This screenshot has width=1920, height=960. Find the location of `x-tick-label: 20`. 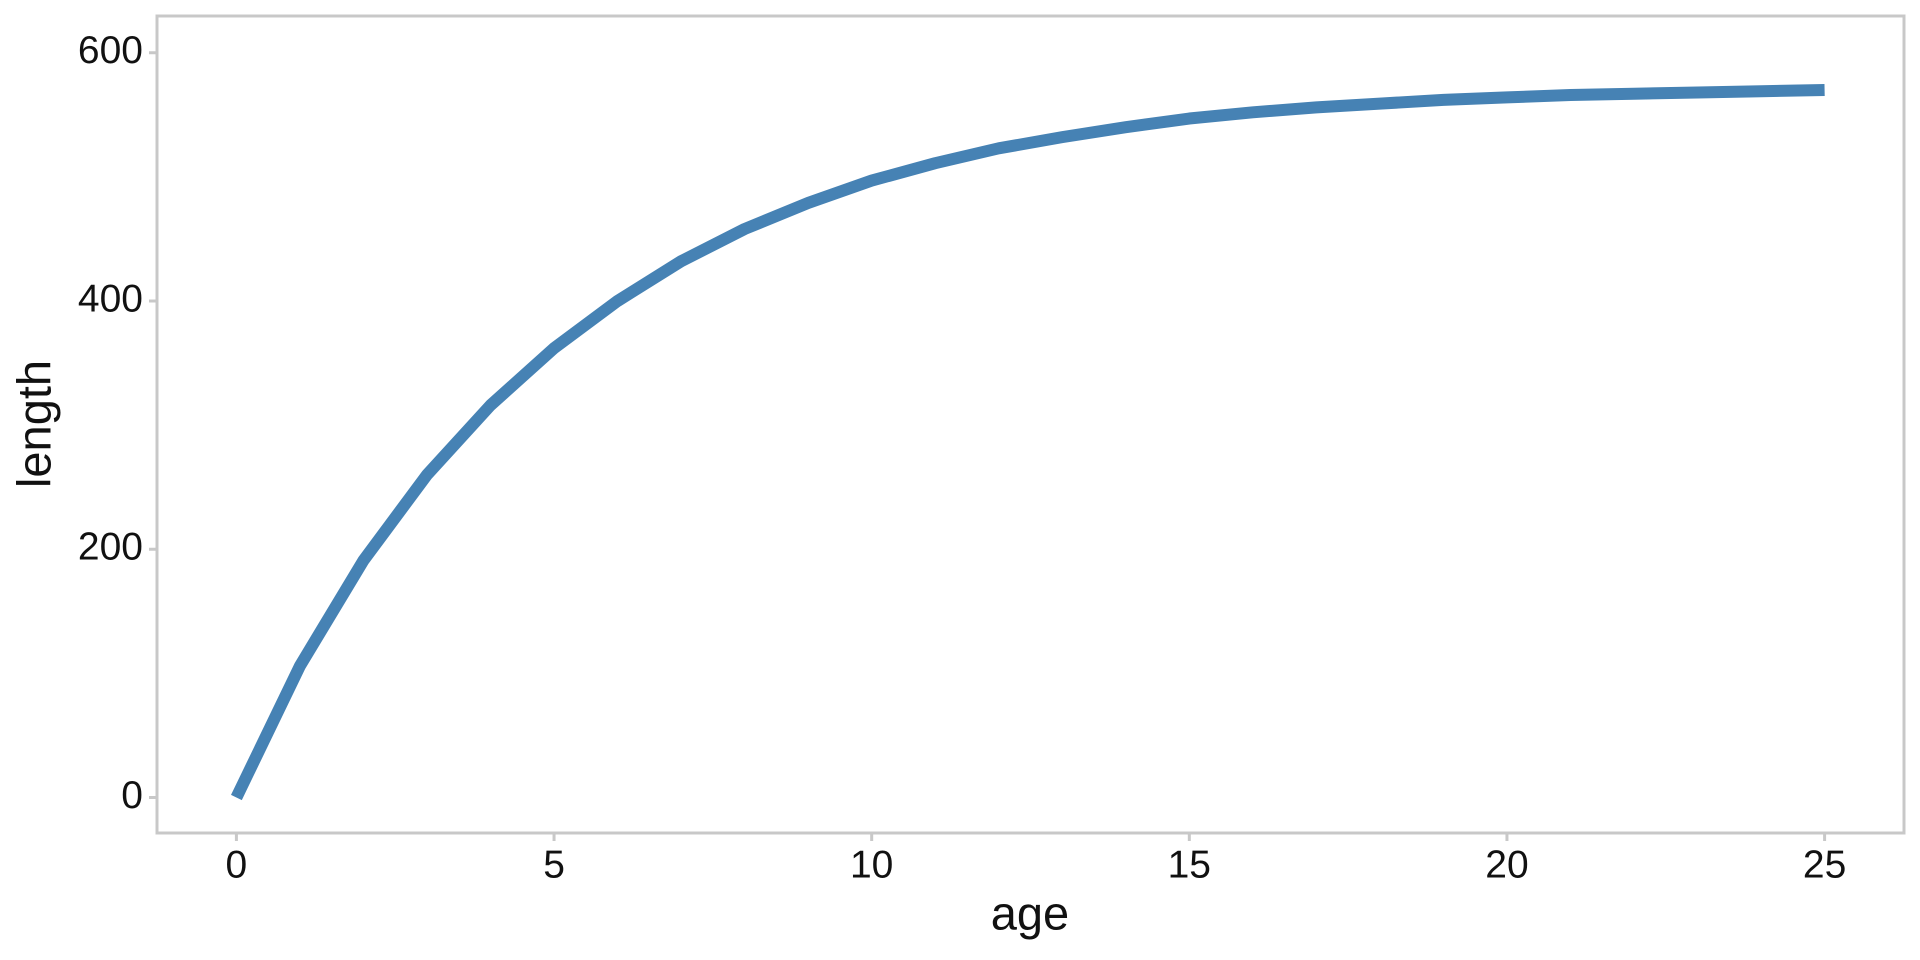

x-tick-label: 20 is located at coordinates (1506, 864).